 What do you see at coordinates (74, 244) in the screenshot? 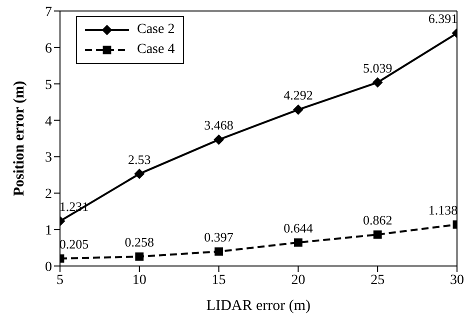
I see `data-label: 0.205` at bounding box center [74, 244].